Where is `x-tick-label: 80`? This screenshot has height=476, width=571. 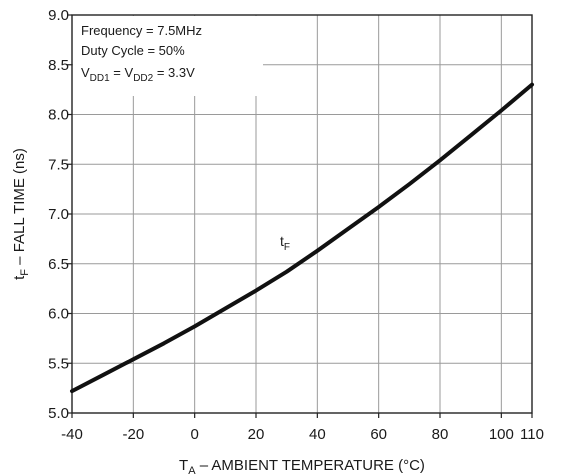
x-tick-label: 80 is located at coordinates (440, 434).